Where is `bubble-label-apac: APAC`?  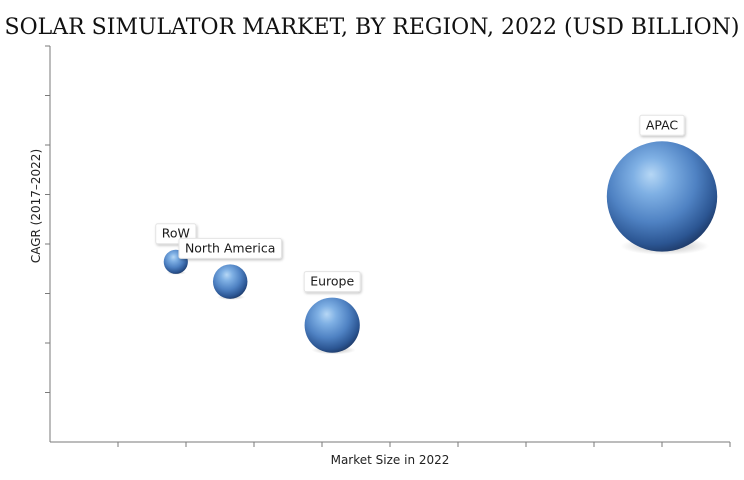 bubble-label-apac: APAC is located at coordinates (662, 125).